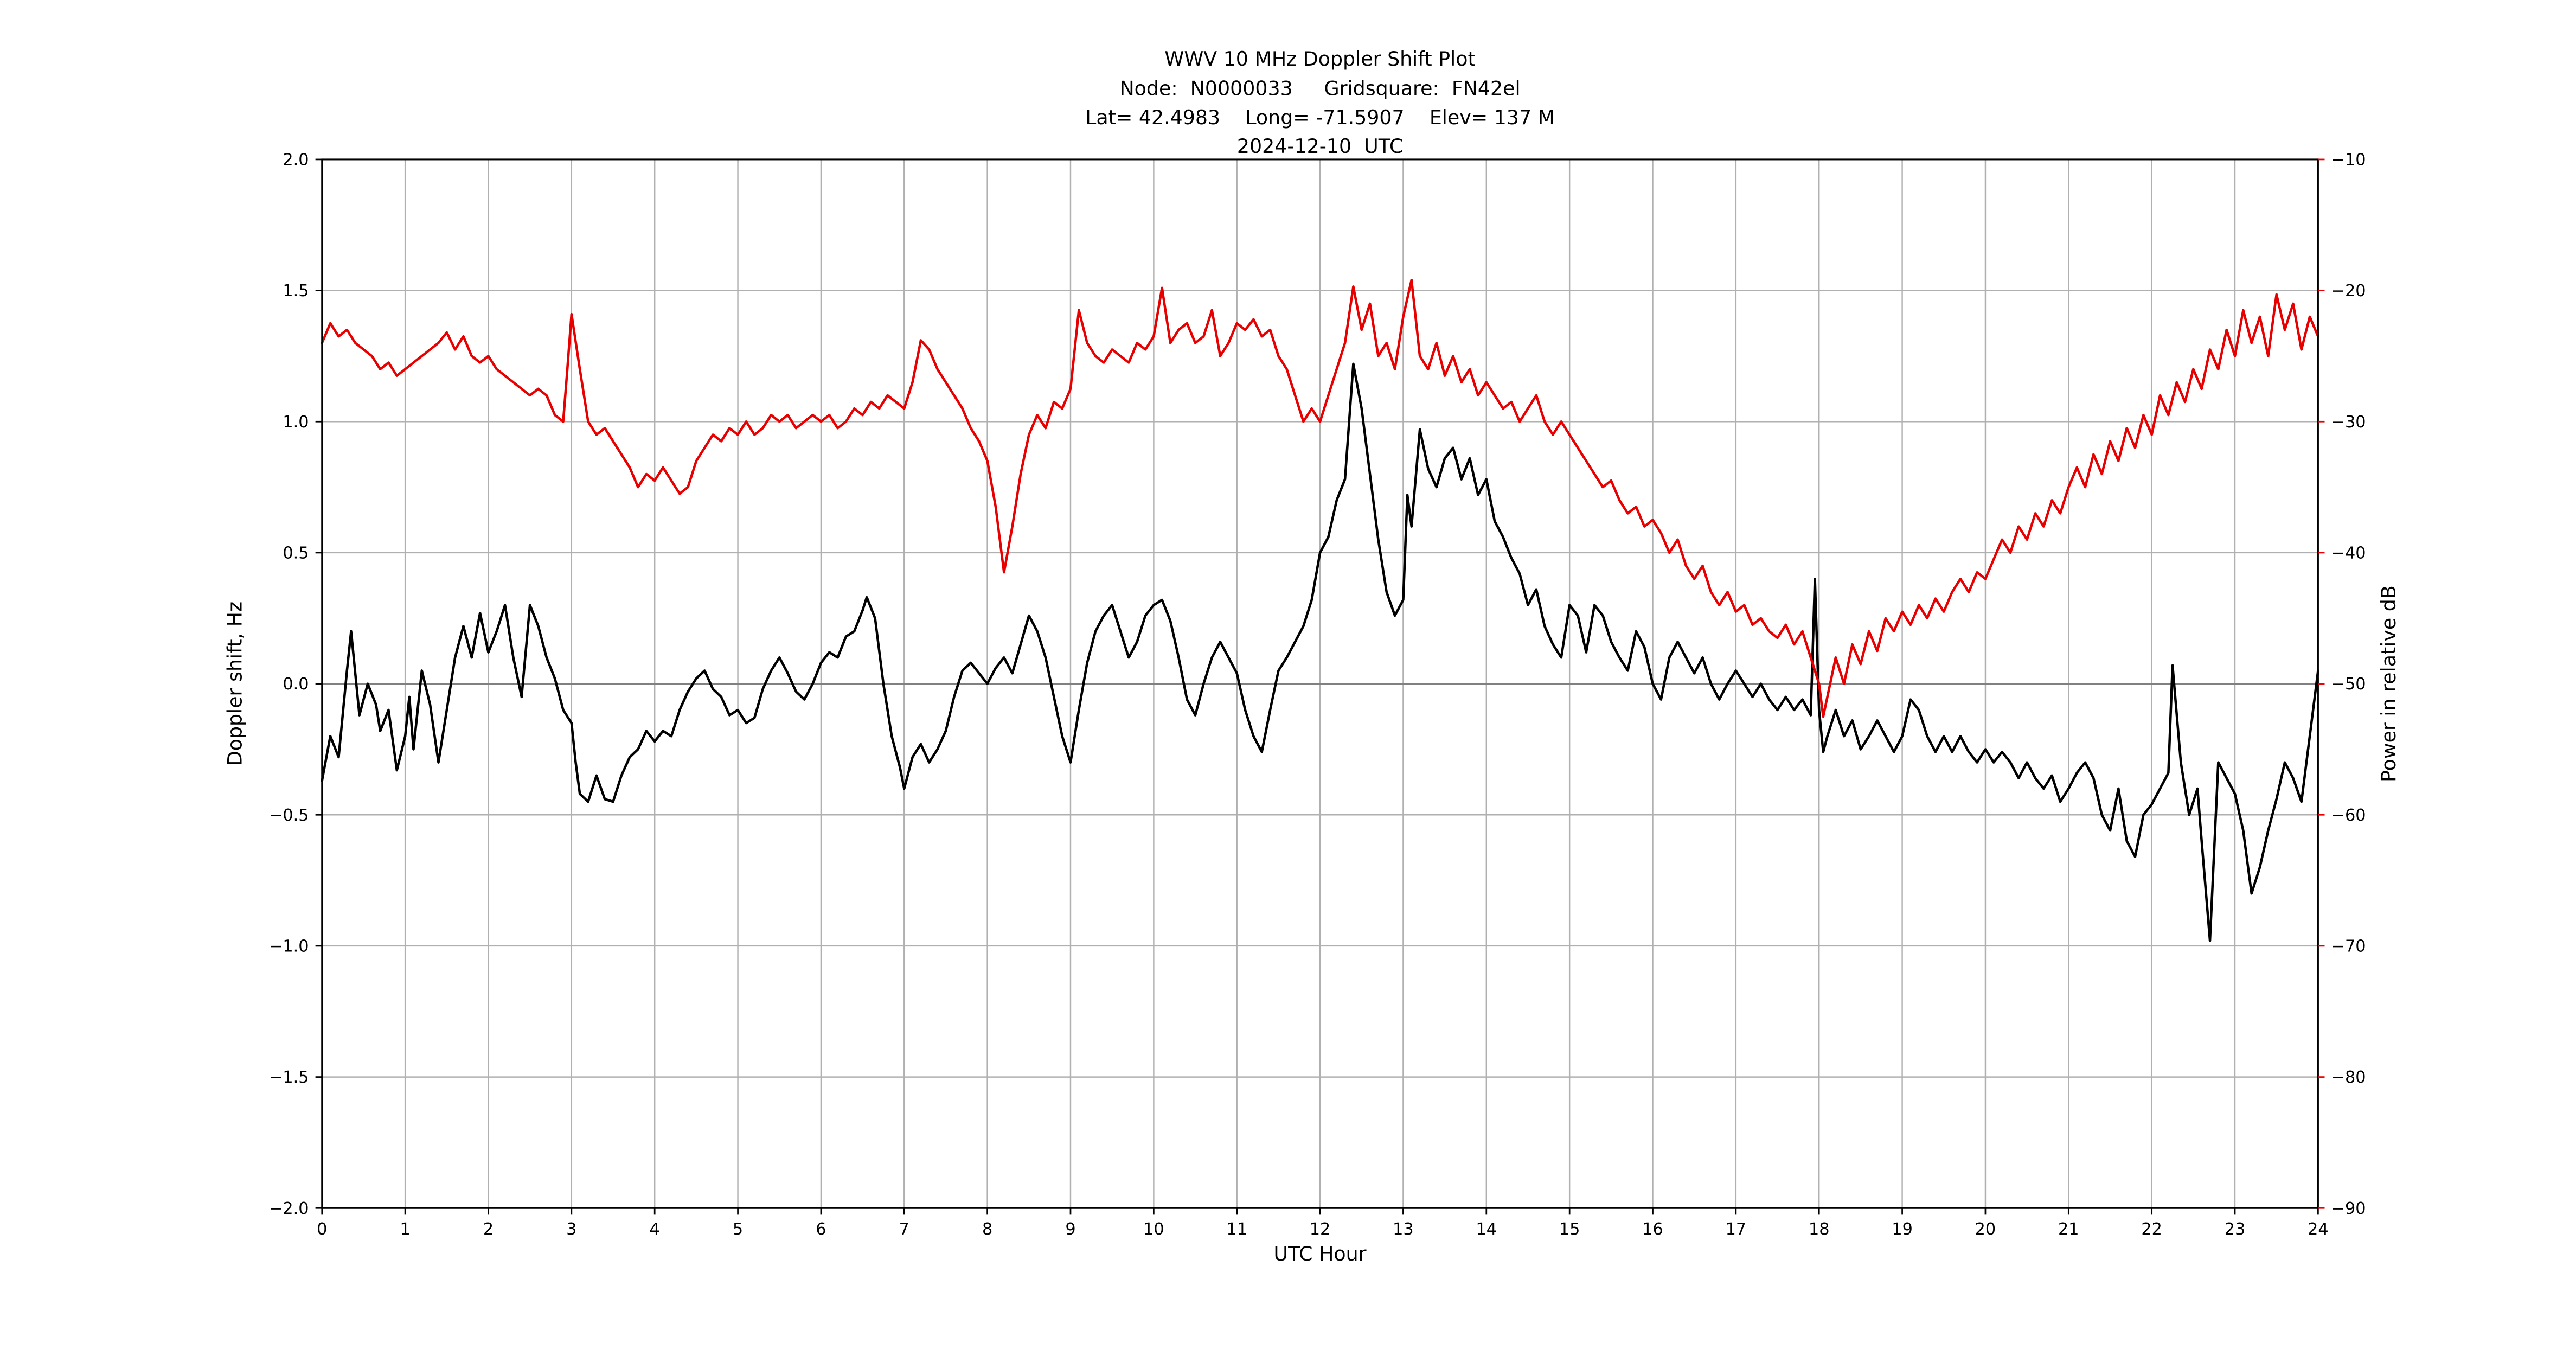 The height and width of the screenshot is (1356, 2576). Describe the element at coordinates (821, 1229) in the screenshot. I see `svg-text: 6` at that location.